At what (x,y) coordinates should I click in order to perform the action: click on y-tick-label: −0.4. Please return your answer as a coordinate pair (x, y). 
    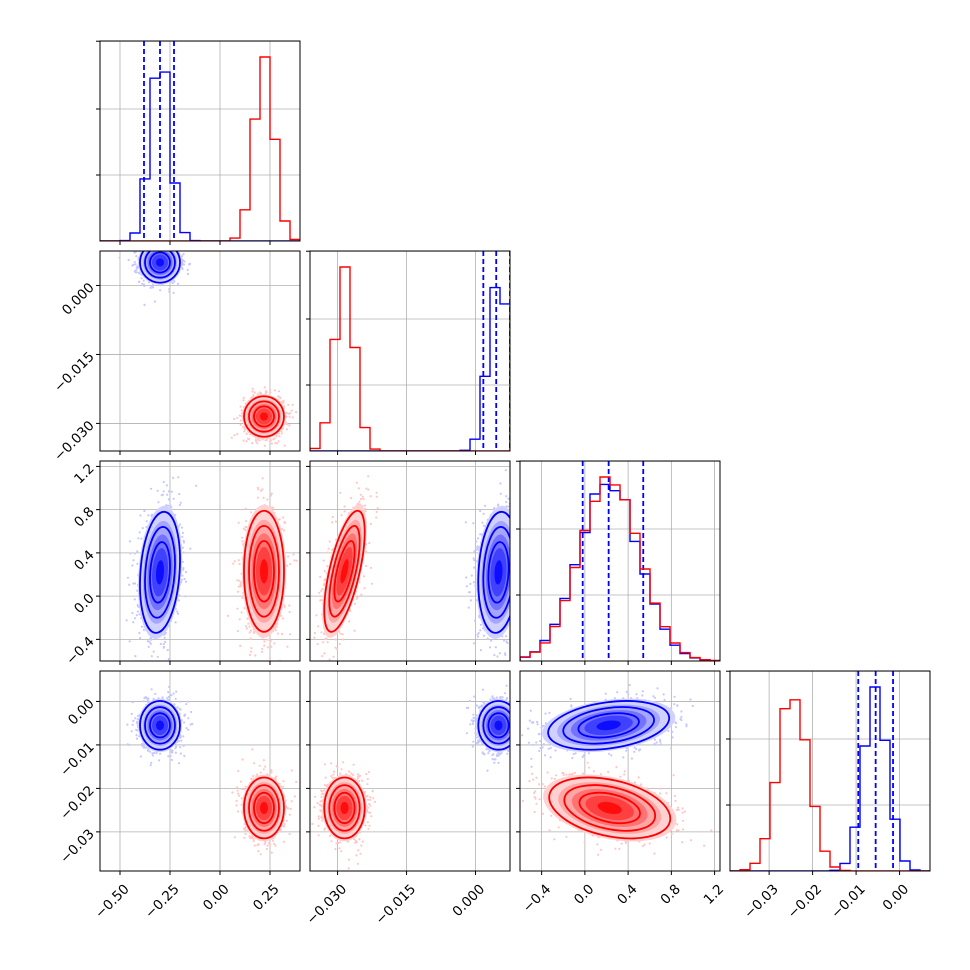
    Looking at the image, I should click on (80, 651).